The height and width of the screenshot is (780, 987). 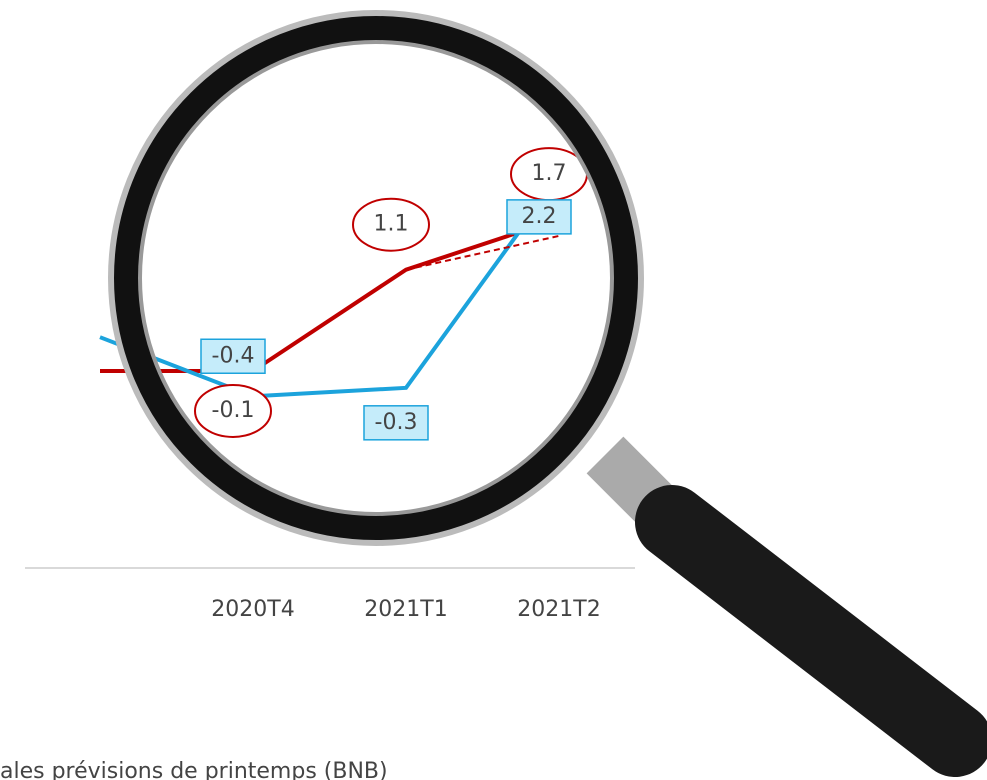 I want to click on data-label: -0.1, so click(x=233, y=410).